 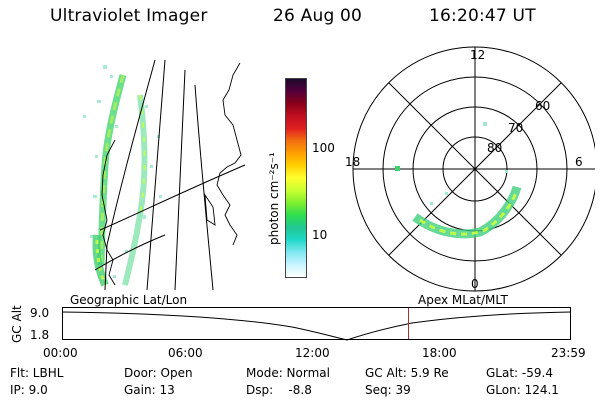 I want to click on timeline-ytick-bottom: 1.8, so click(x=40, y=335).